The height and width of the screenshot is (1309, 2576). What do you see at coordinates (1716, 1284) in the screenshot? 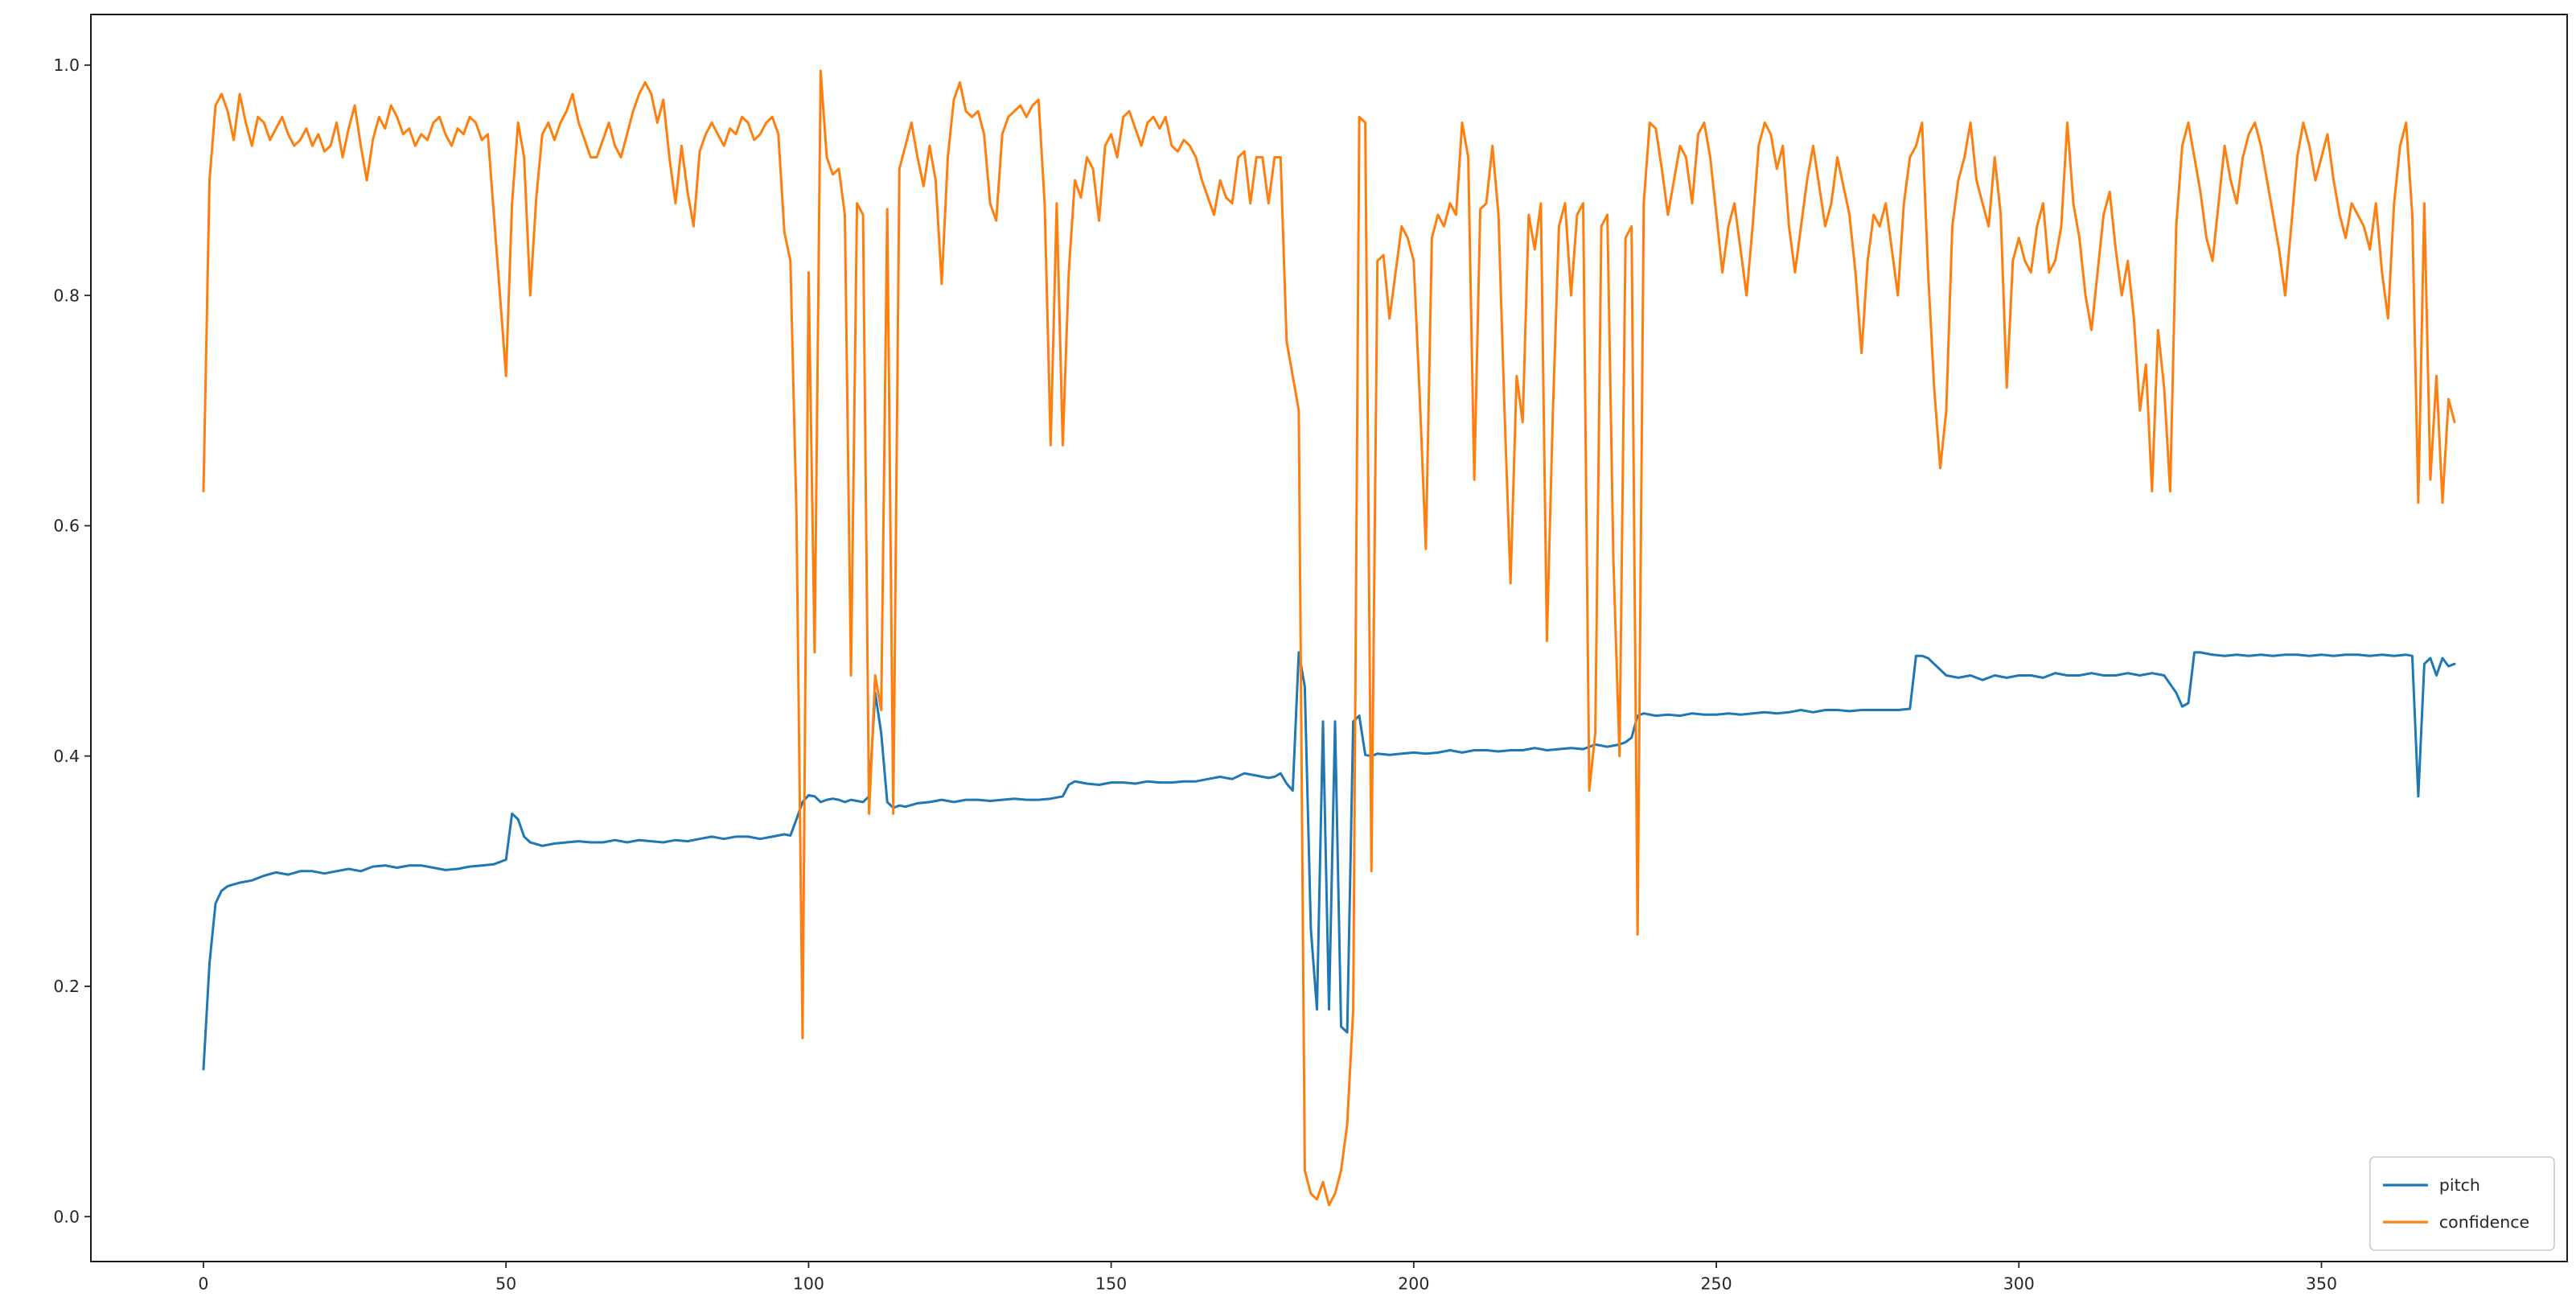
I see `x-axis-tick-label: 250` at bounding box center [1716, 1284].